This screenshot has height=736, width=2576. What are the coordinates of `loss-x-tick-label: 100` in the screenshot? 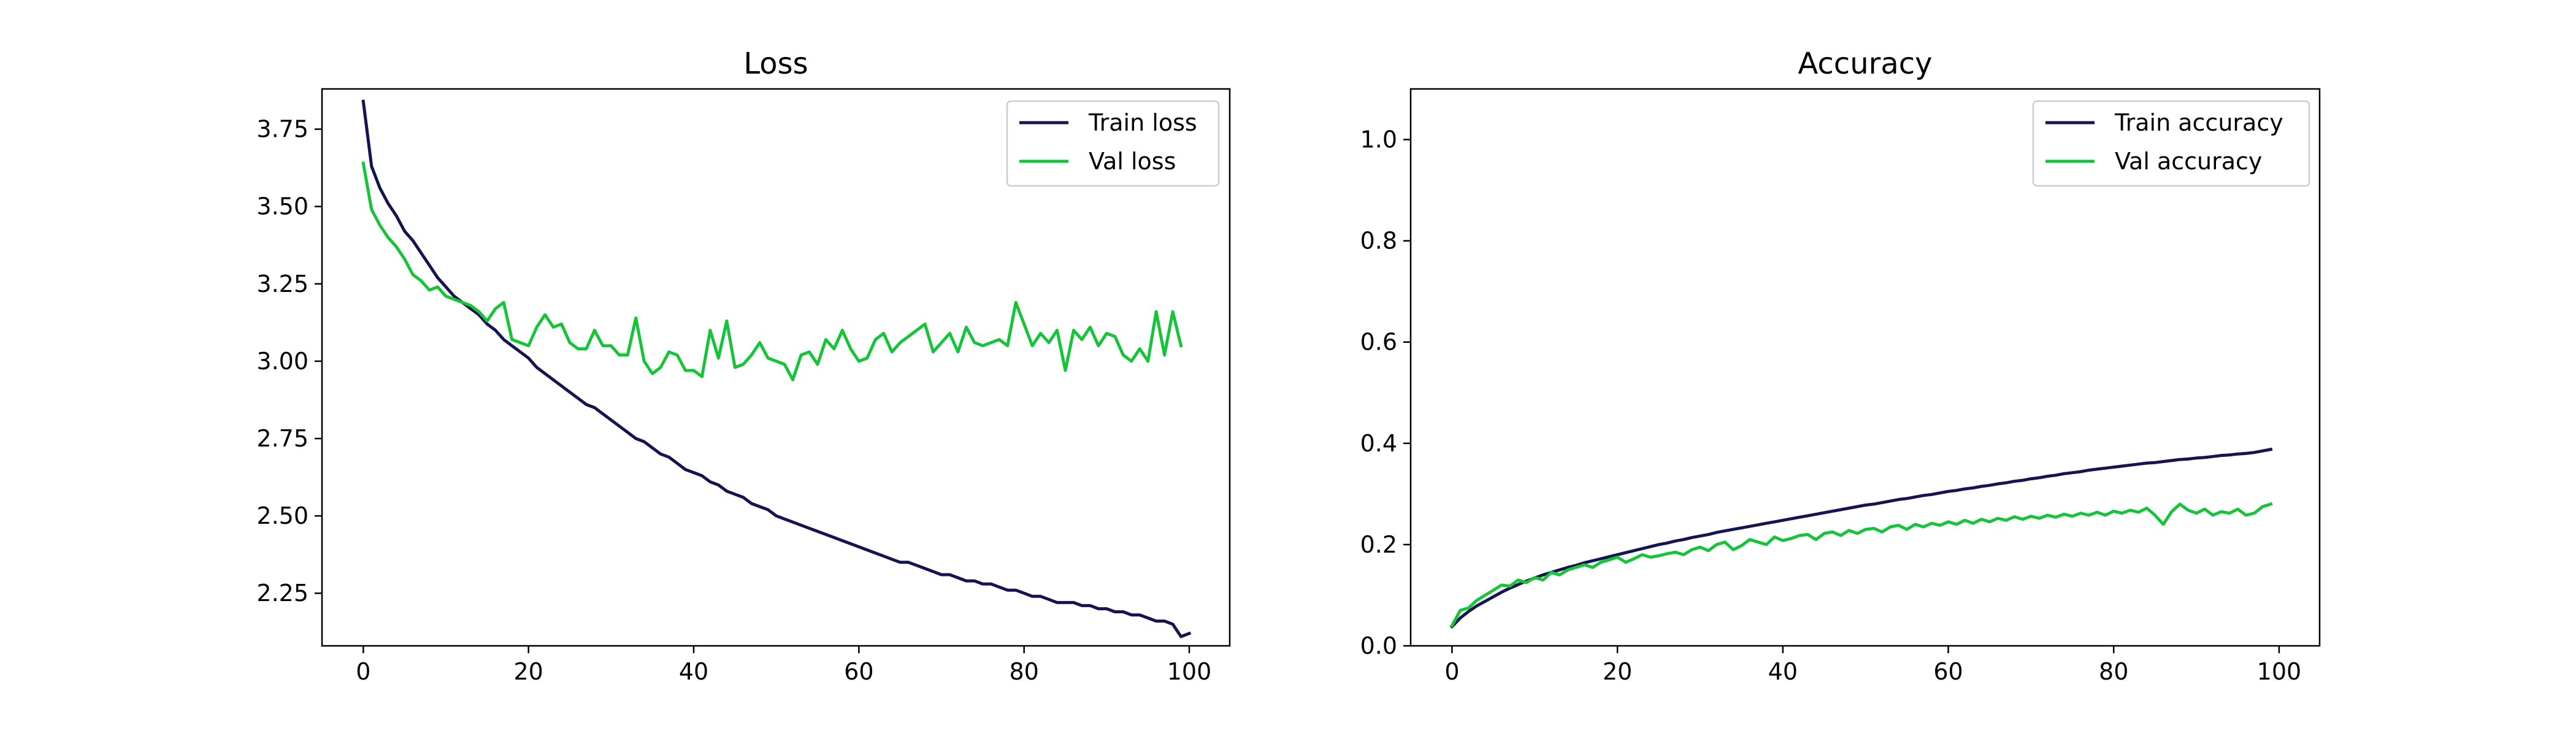 It's located at (1189, 671).